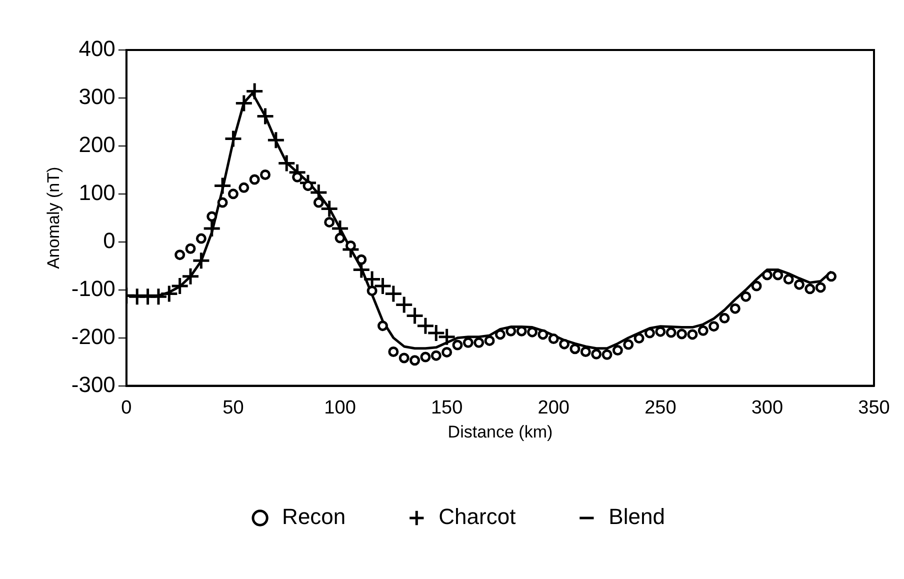  Describe the element at coordinates (109, 240) in the screenshot. I see `y-tick-label: 0` at that location.